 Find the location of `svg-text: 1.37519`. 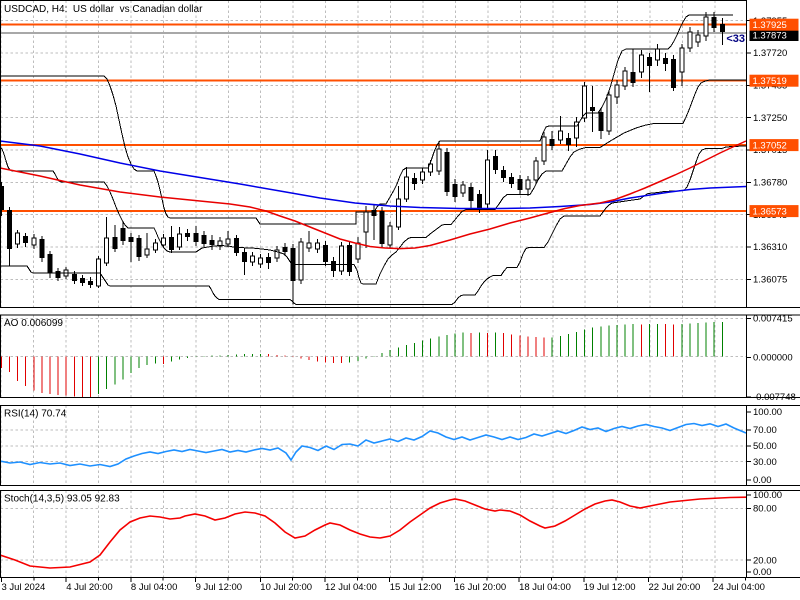

svg-text: 1.37519 is located at coordinates (770, 81).